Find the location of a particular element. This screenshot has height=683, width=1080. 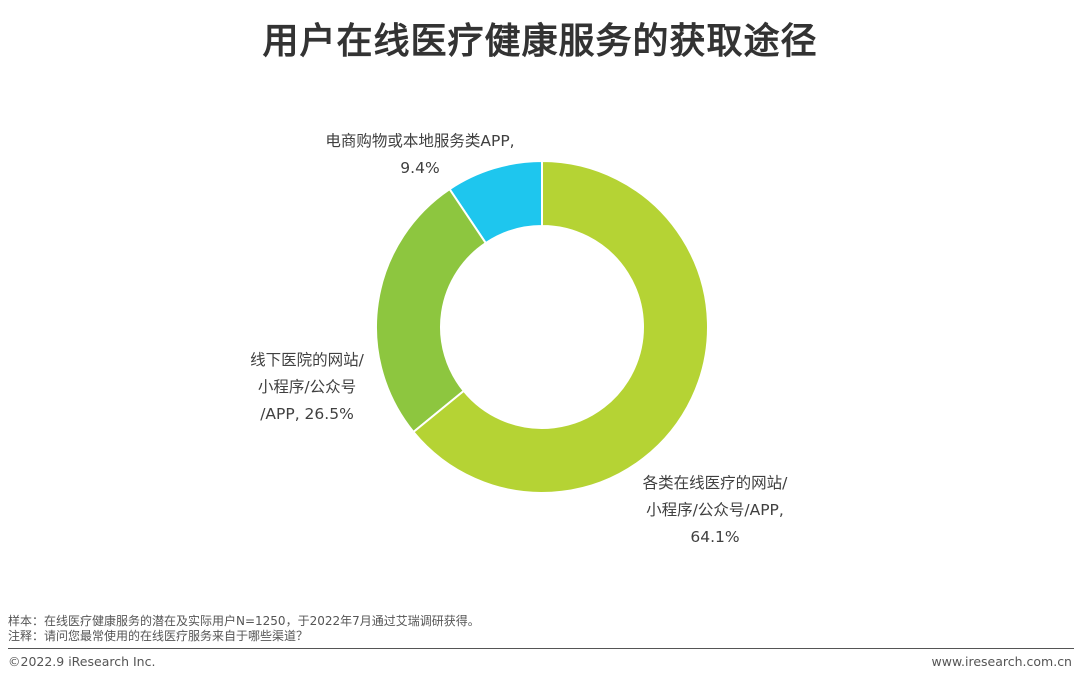

label-online-medical-line3: 64.1% is located at coordinates (715, 537).